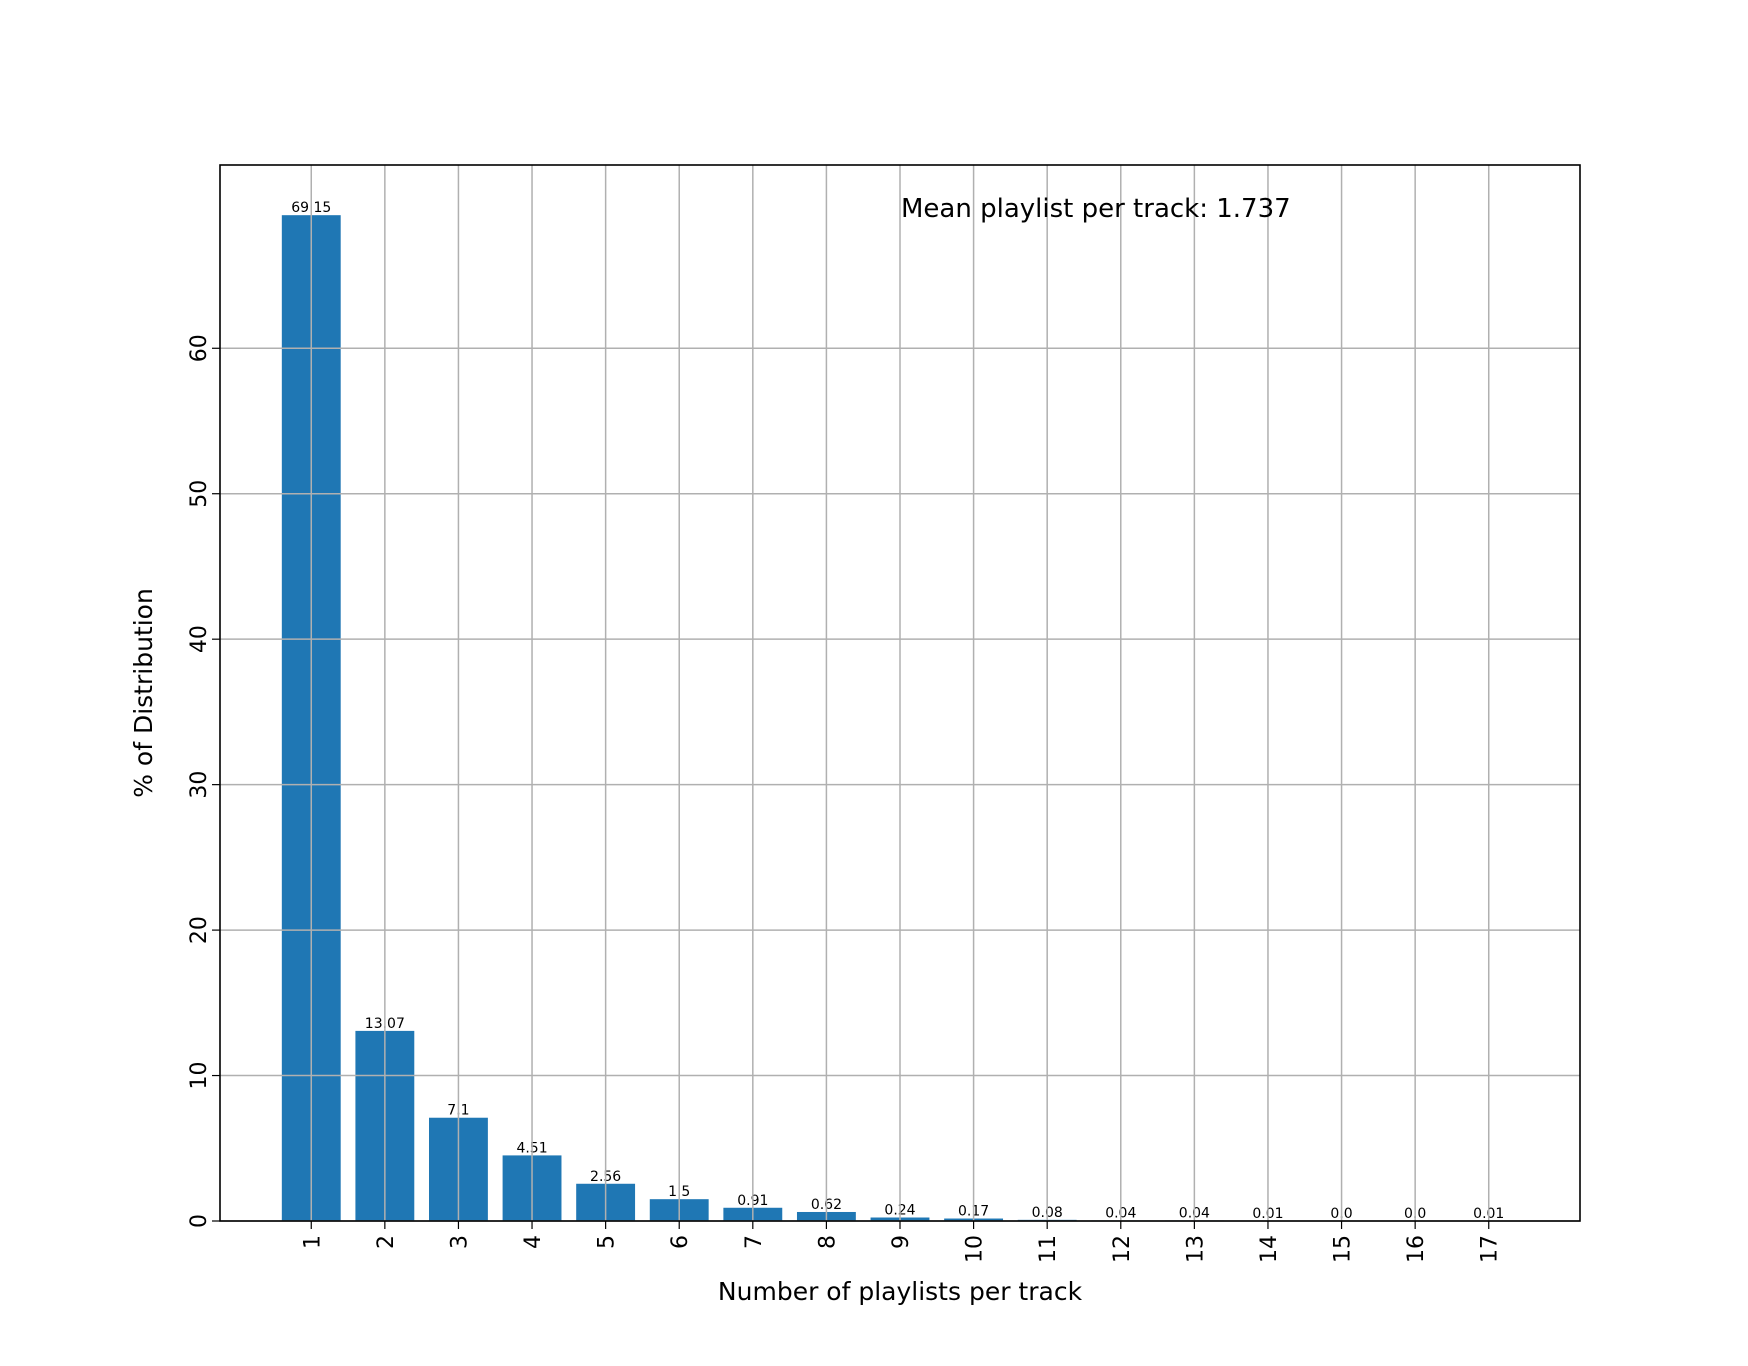  I want to click on y-tick-label: 20, so click(199, 930).